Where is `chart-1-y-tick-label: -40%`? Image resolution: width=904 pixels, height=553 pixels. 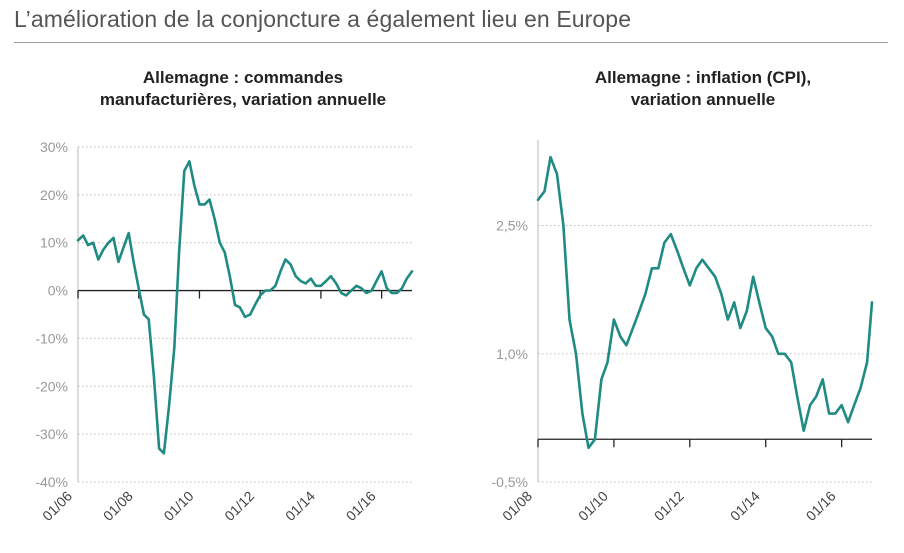
chart-1-y-tick-label: -40% is located at coordinates (51, 482).